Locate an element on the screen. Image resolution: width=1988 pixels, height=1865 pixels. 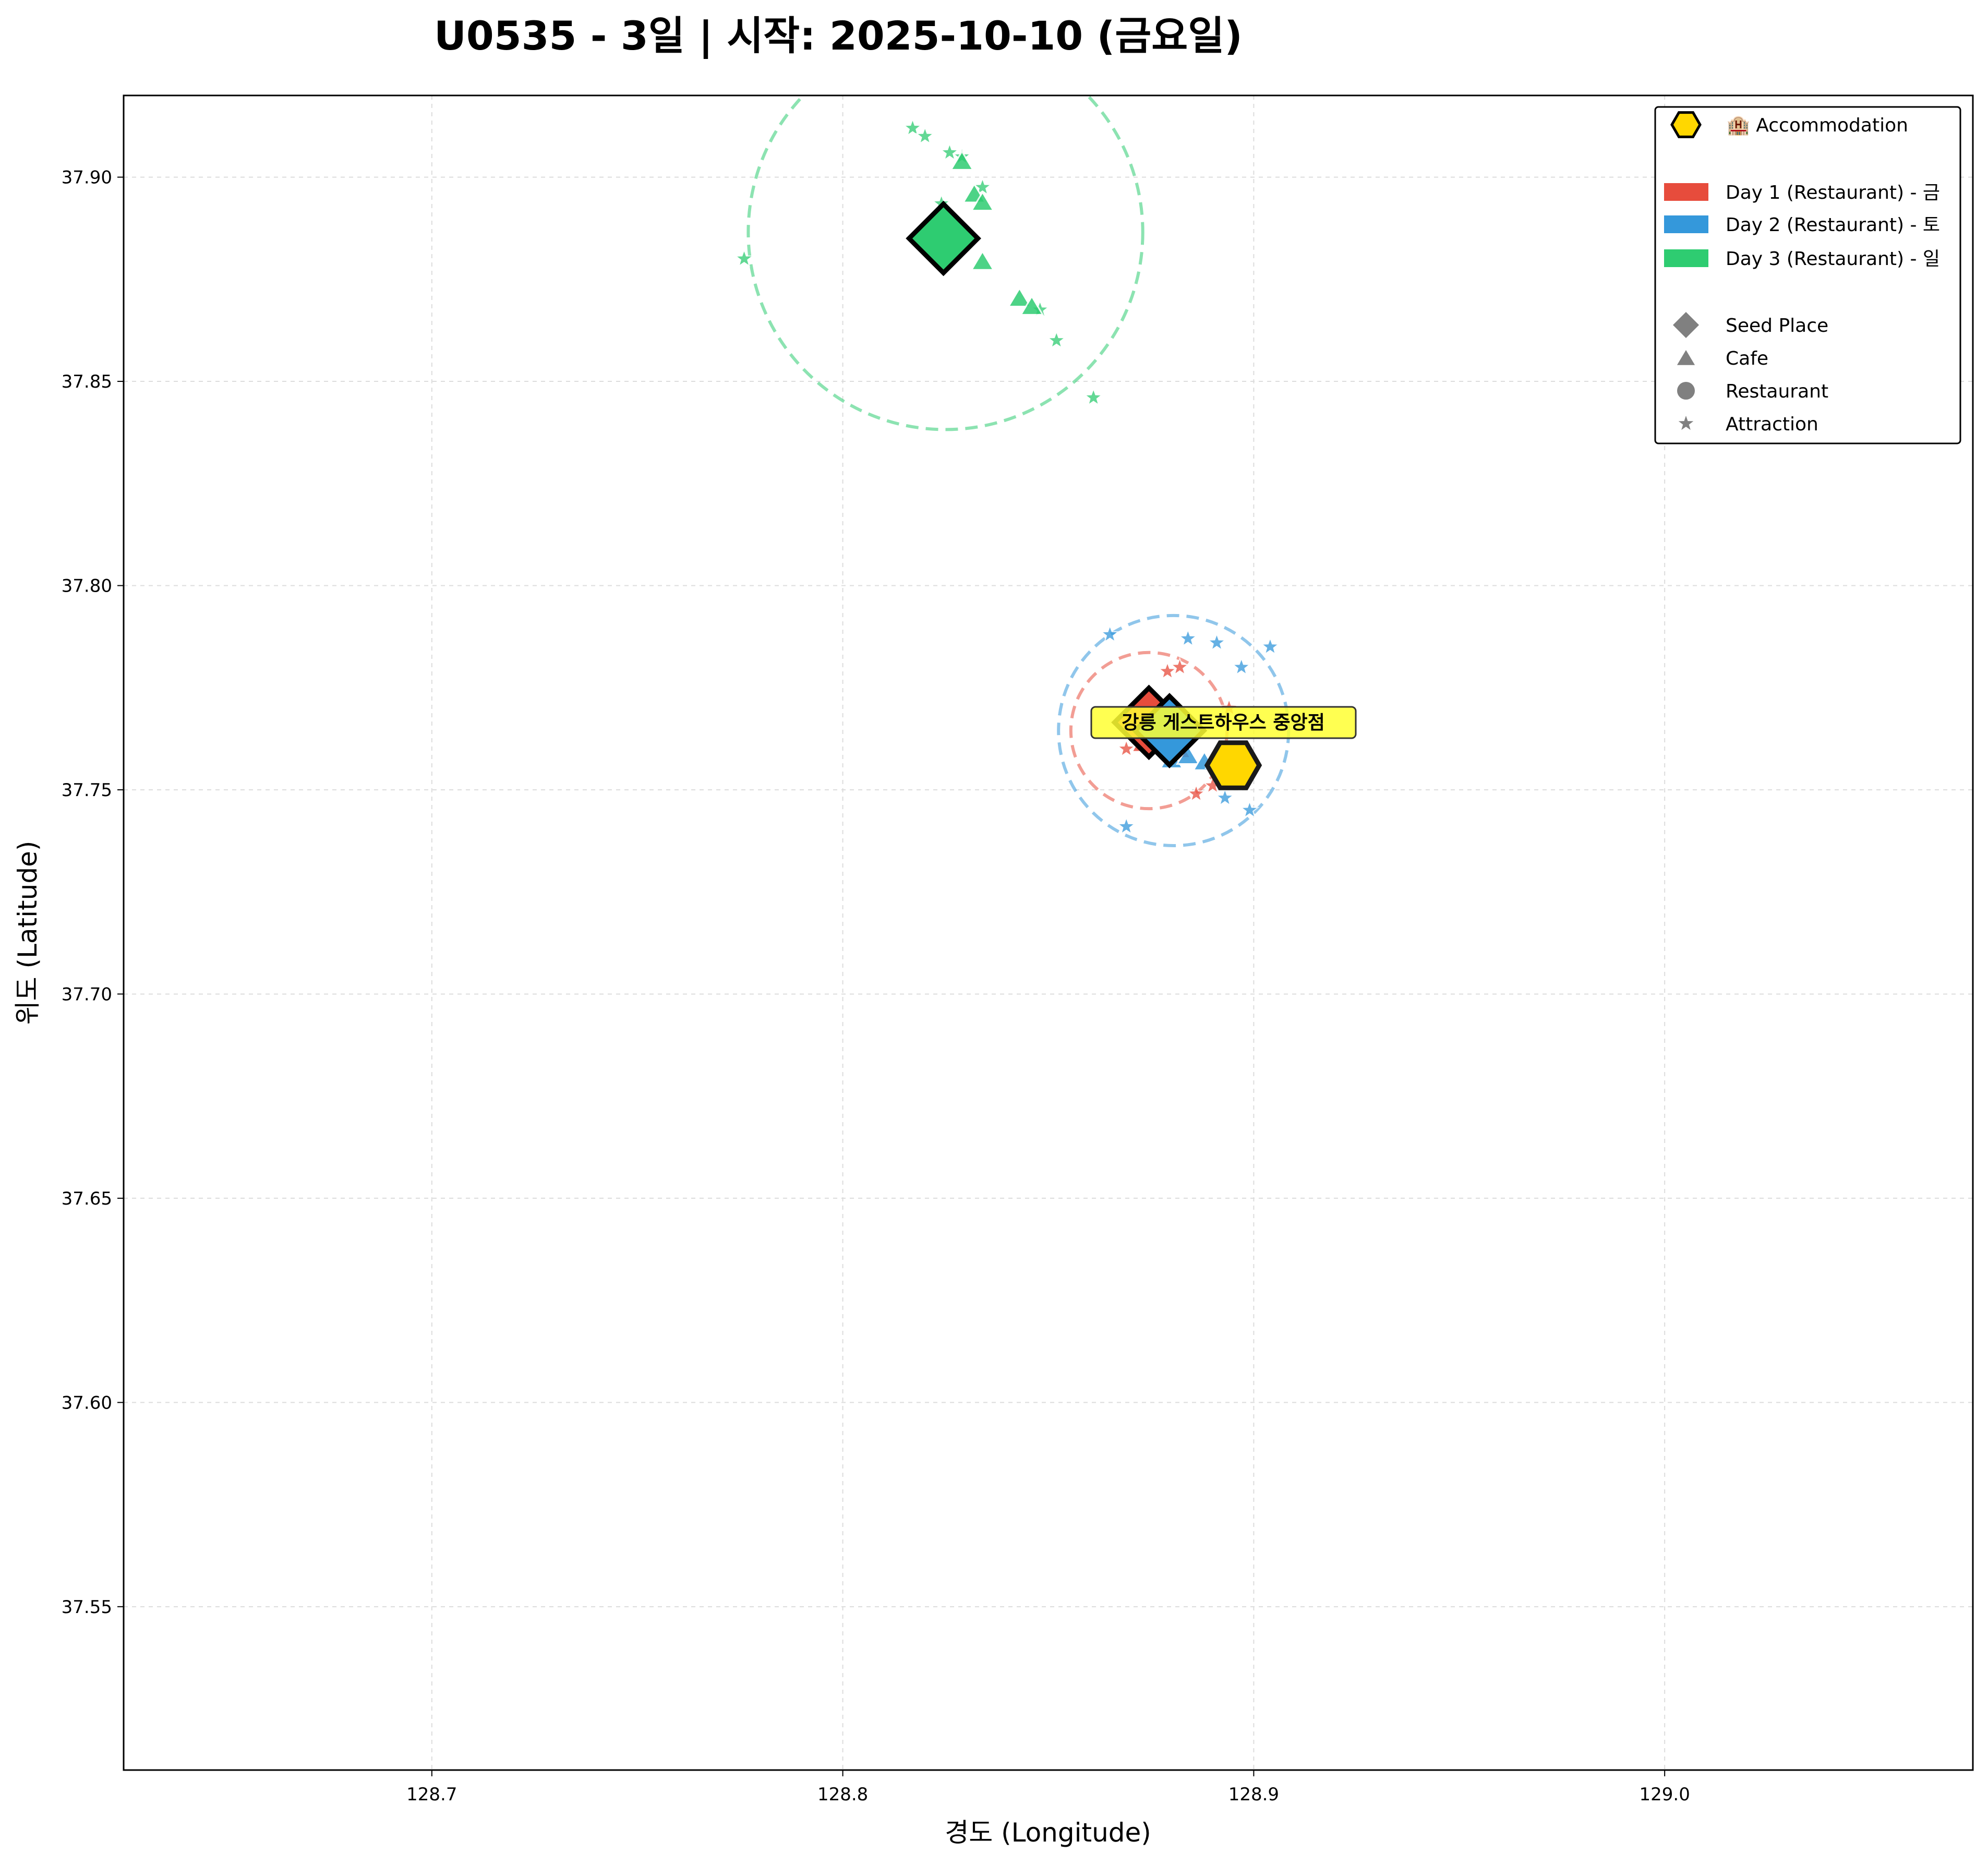
legend-label: Day 2 (Restaurant) - 토 is located at coordinates (1833, 225).